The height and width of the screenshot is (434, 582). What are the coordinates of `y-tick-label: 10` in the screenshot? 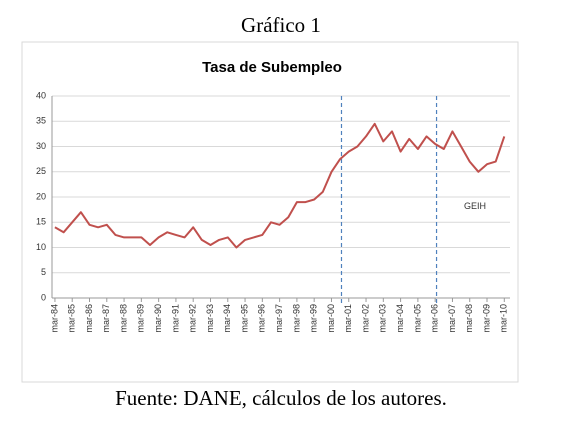 It's located at (41, 247).